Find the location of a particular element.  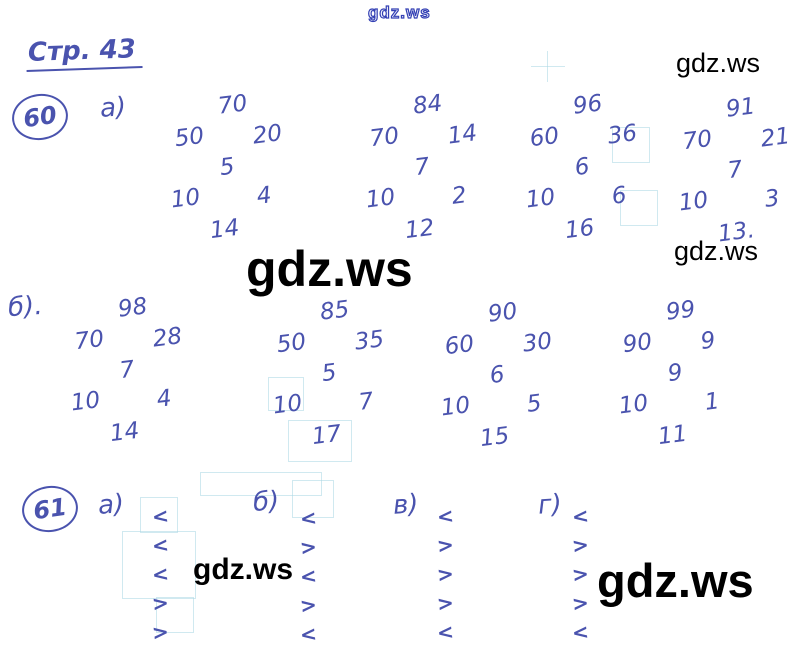

tree-top-number: 91 is located at coordinates (740, 108).